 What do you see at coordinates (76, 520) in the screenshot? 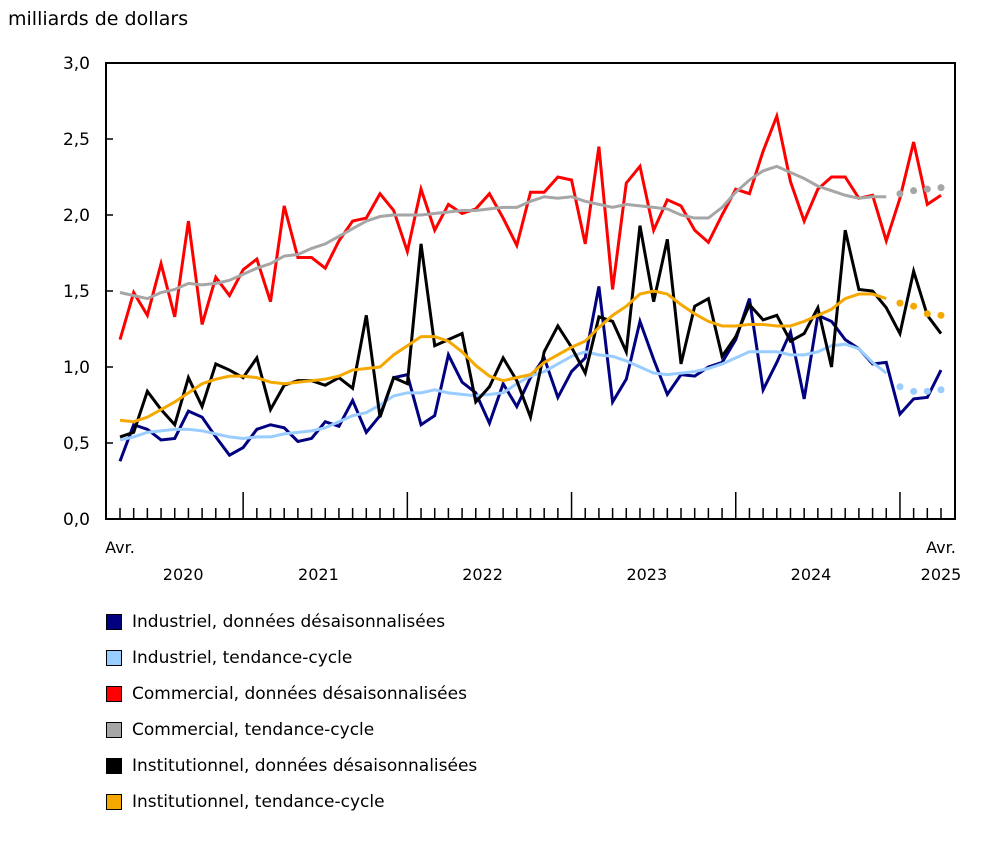
I see `y-tick-label: 0,0` at bounding box center [76, 520].